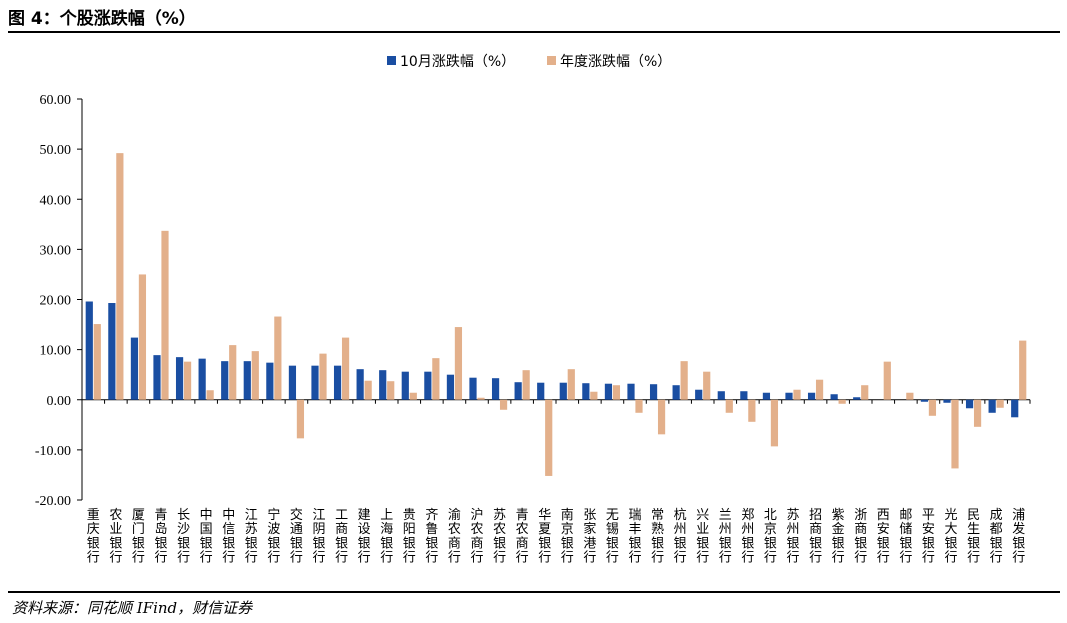 This screenshot has height=623, width=1067. I want to click on x-tick-label: 浦发银行, so click(1018, 537).